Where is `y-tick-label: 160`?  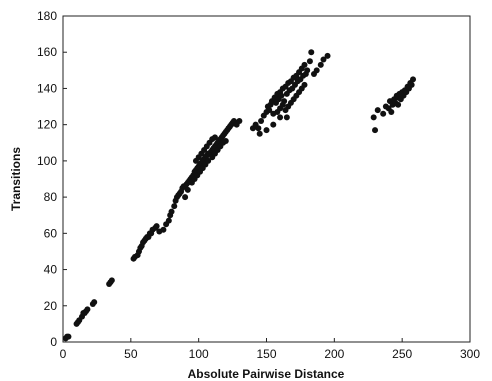
y-tick-label: 160 is located at coordinates (47, 52).